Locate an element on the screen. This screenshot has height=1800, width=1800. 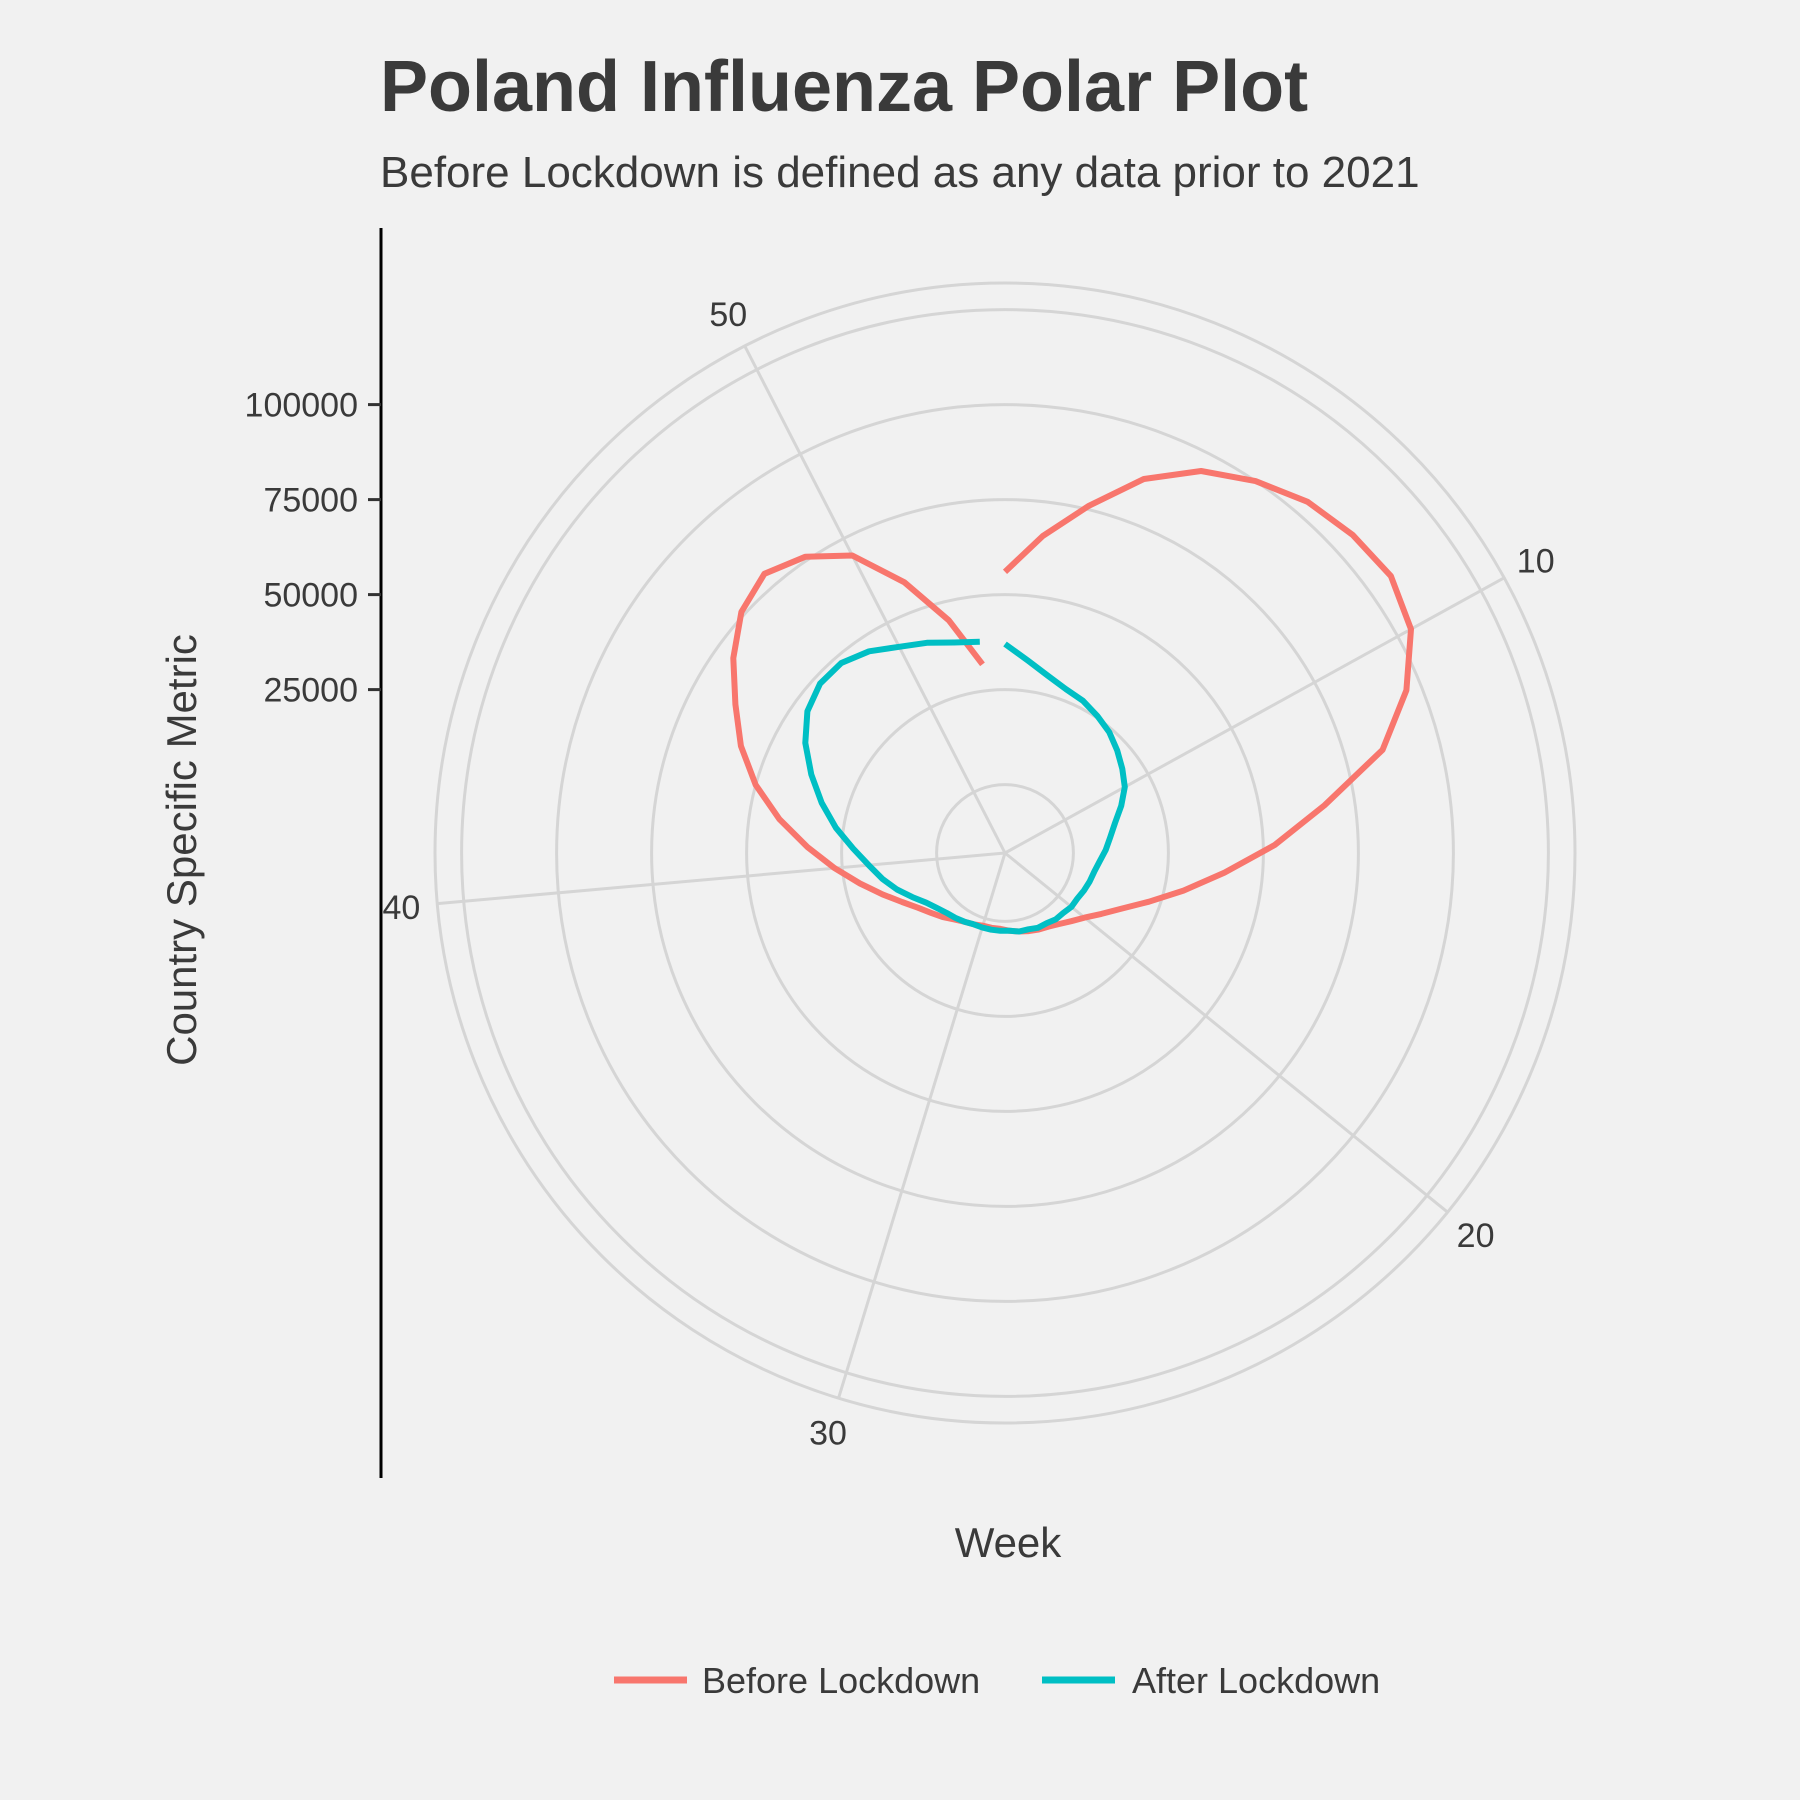
legend: Before Lockdown After Lockdown is located at coordinates (997, 1680).